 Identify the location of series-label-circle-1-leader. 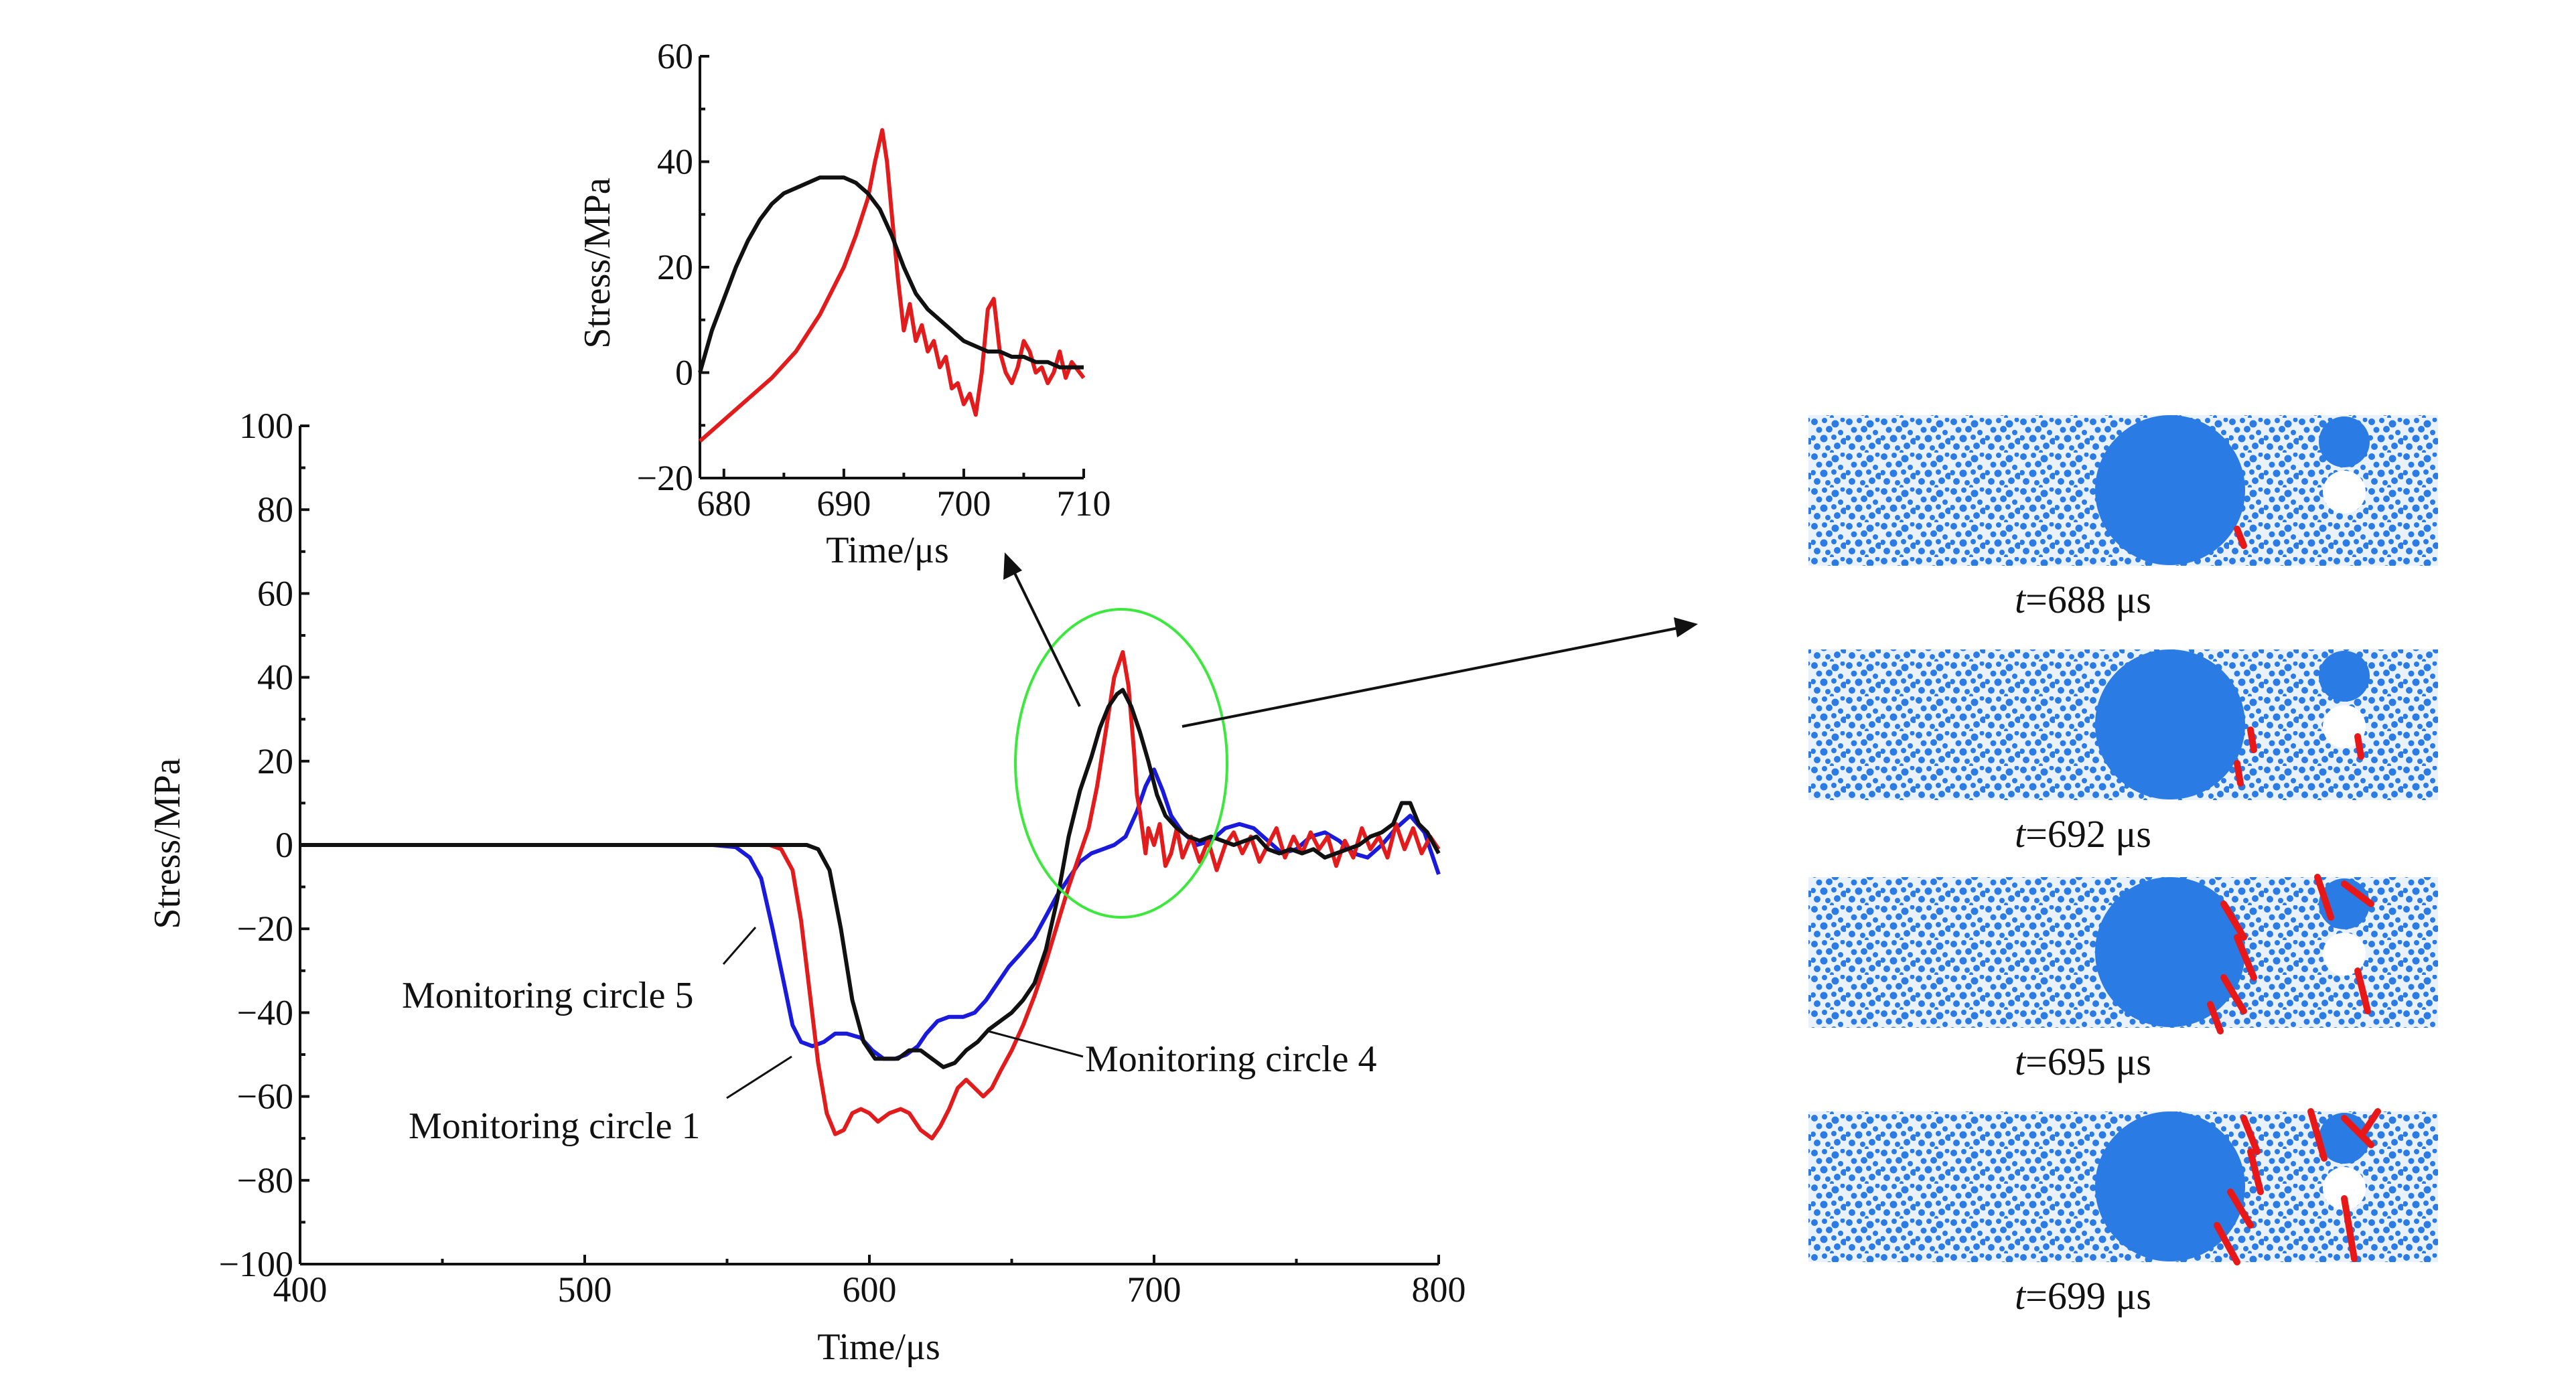
(759, 1077).